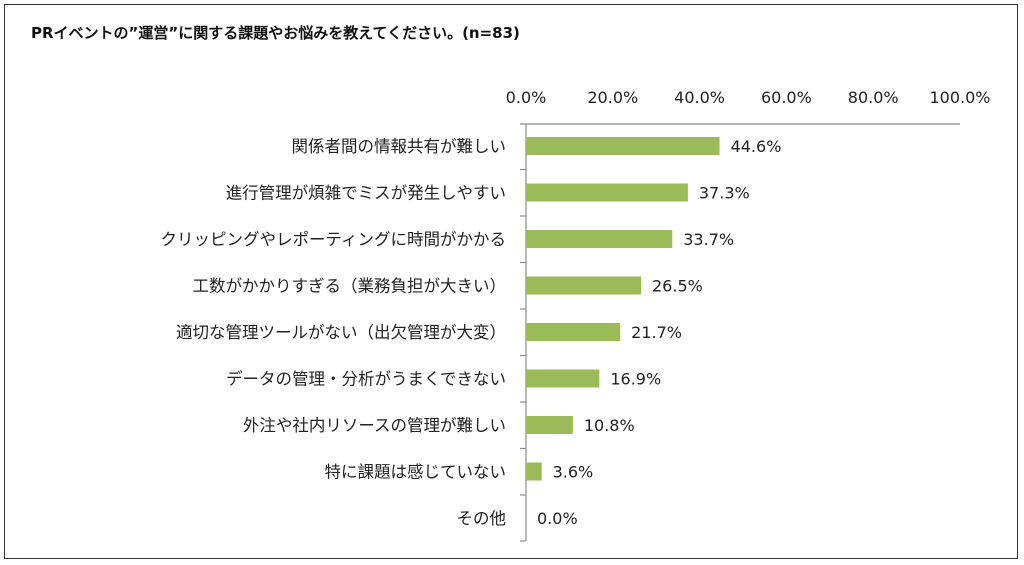 The height and width of the screenshot is (565, 1024). I want to click on category-label: その他, so click(482, 518).